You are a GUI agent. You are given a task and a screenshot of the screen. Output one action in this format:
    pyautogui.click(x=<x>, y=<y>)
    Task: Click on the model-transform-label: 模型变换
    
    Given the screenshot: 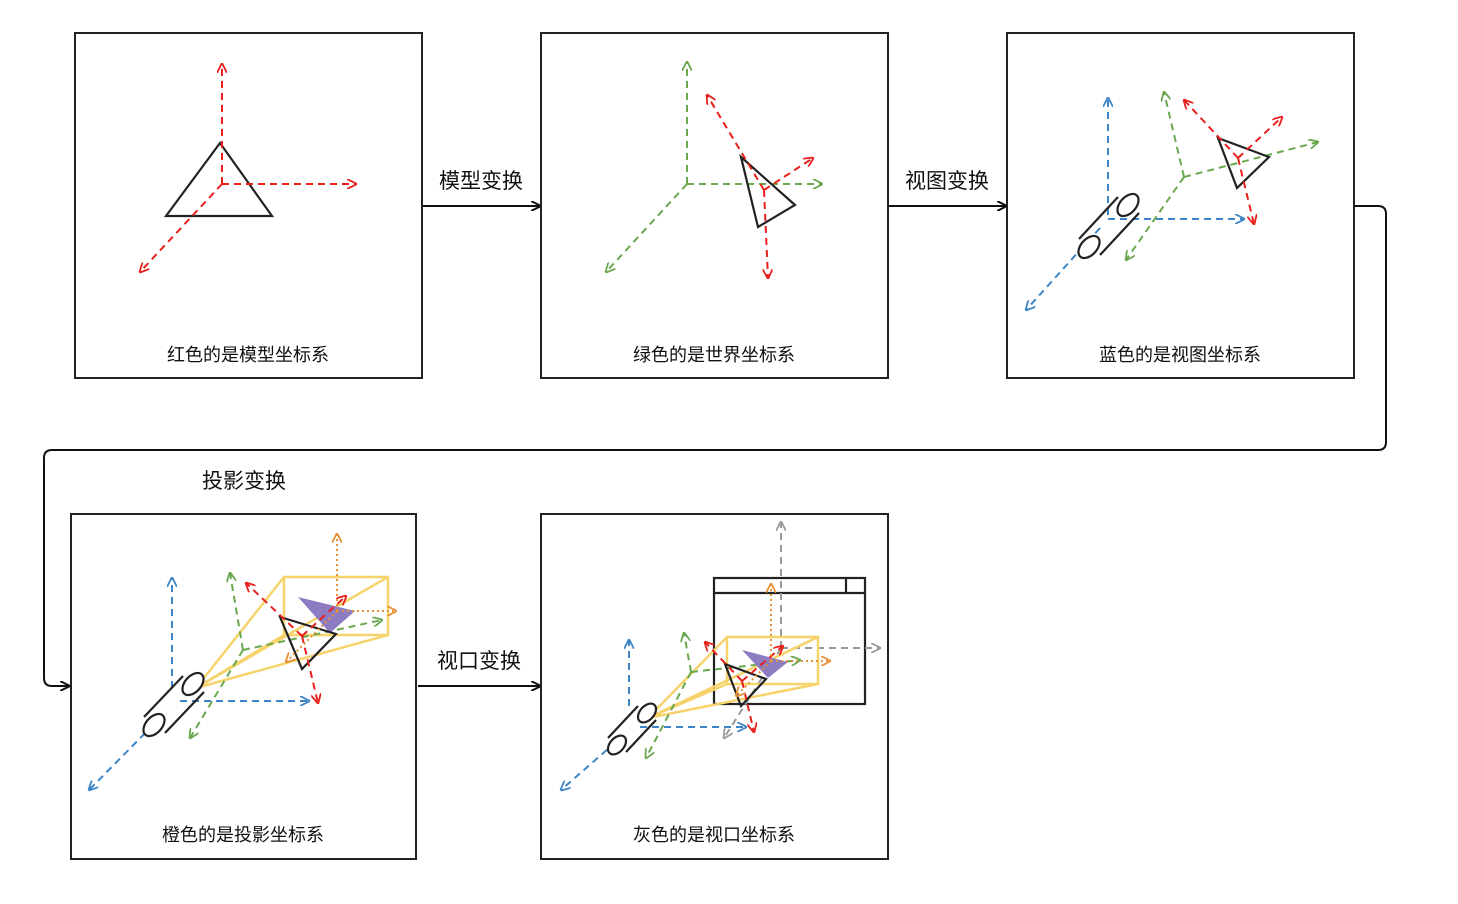 What is the action you would take?
    pyautogui.click(x=481, y=181)
    